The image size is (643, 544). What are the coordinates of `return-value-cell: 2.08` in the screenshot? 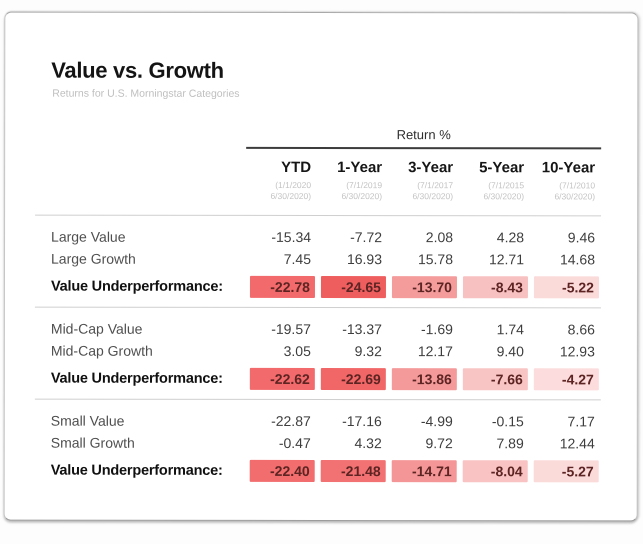 It's located at (439, 237).